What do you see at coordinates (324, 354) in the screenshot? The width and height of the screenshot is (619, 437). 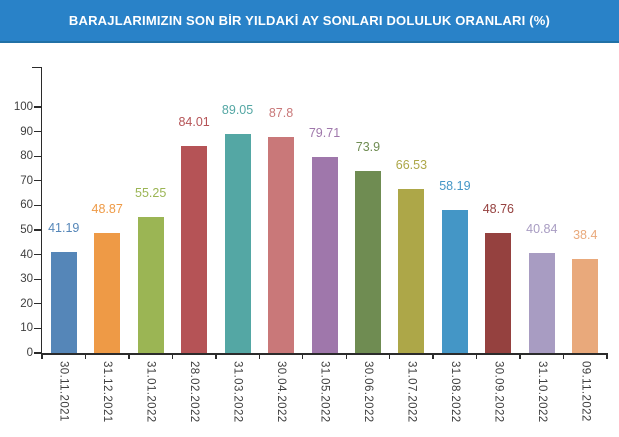 I see `x-axis-line` at bounding box center [324, 354].